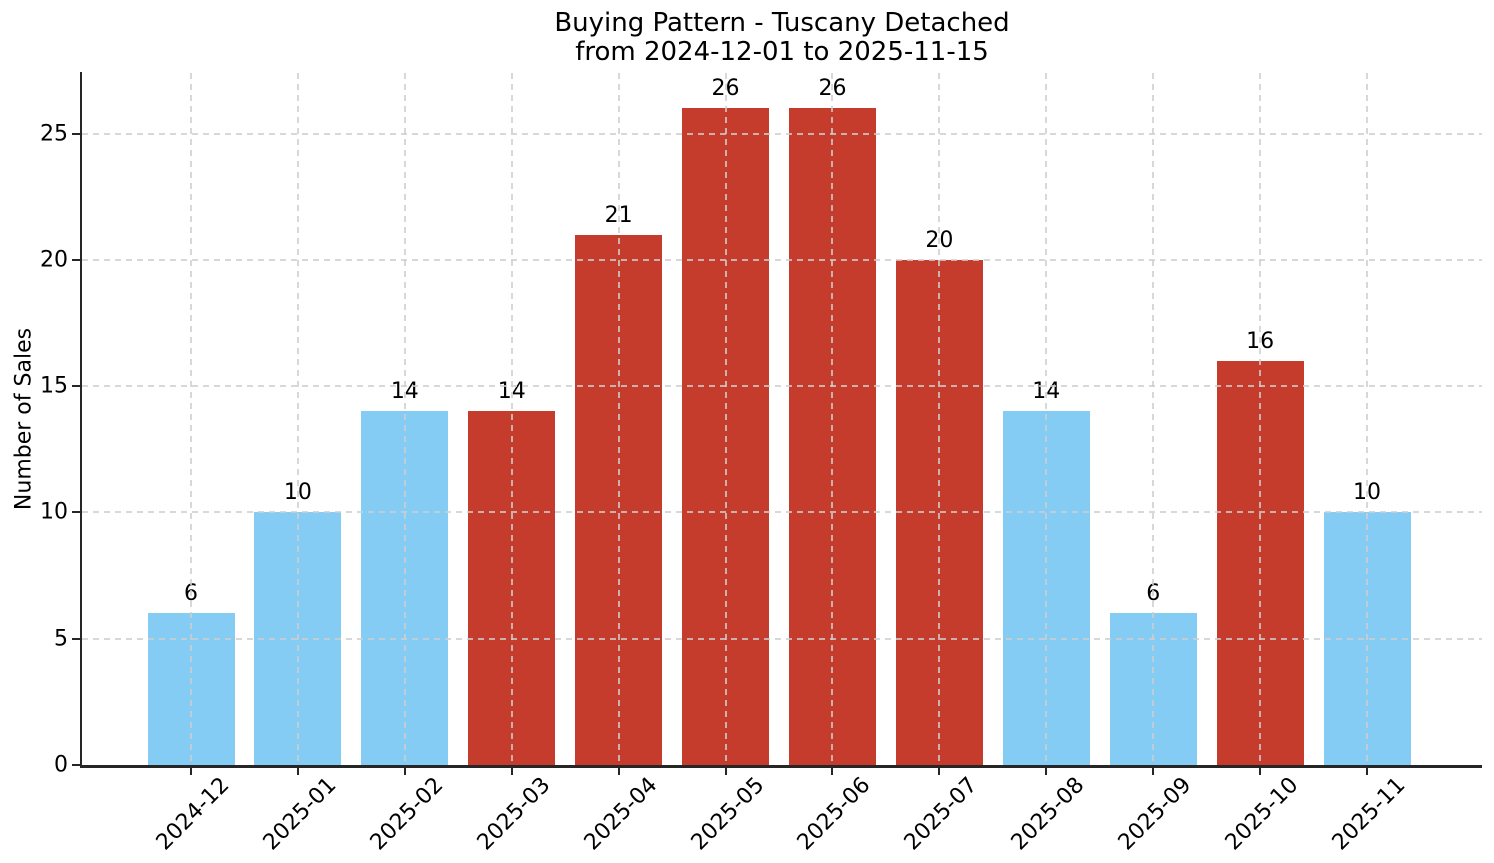 This screenshot has width=1494, height=863. Describe the element at coordinates (1369, 814) in the screenshot. I see `x-tick-label: 2025-11` at that location.